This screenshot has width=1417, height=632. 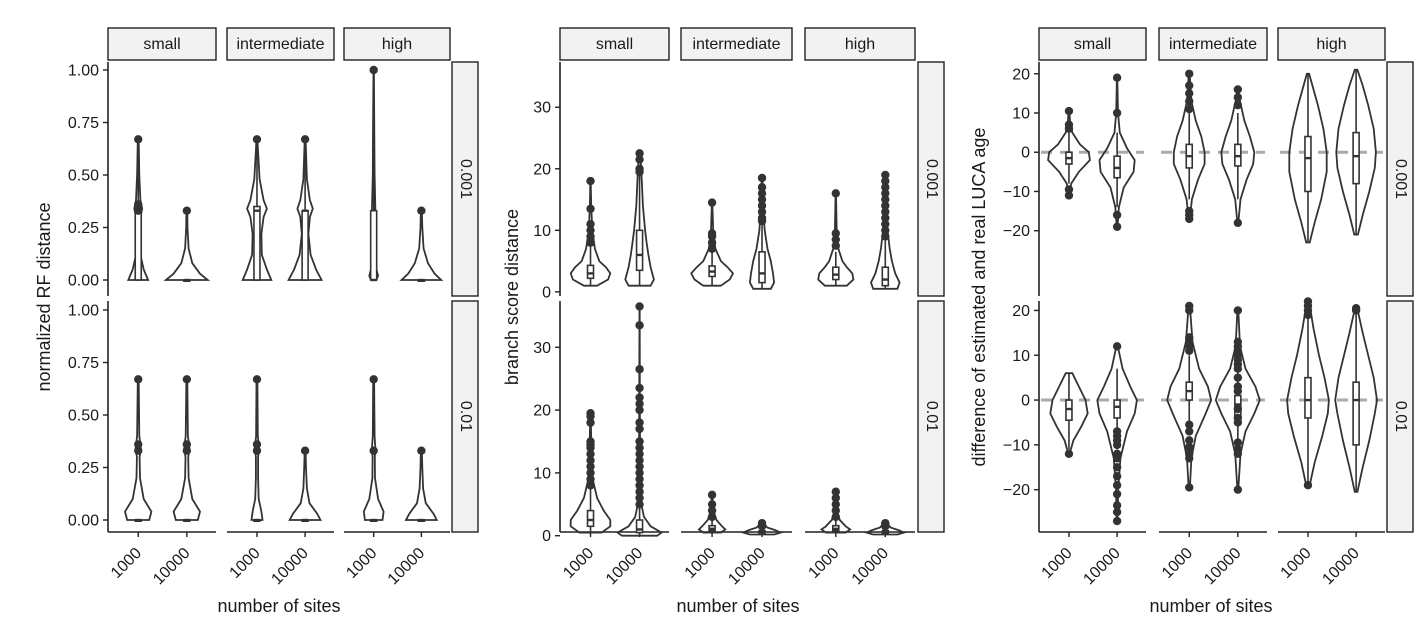 I want to click on row-label-0-001: 0.001, so click(x=465, y=179).